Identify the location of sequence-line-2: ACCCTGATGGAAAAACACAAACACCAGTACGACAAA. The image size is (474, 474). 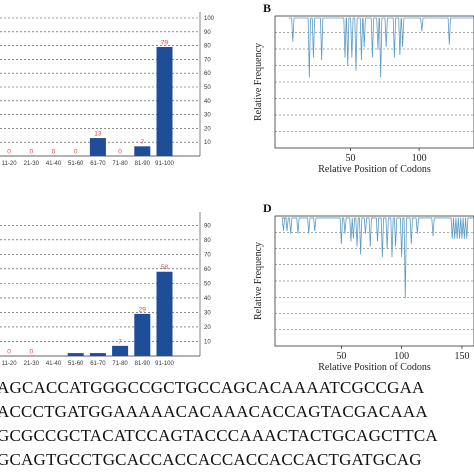
(214, 411).